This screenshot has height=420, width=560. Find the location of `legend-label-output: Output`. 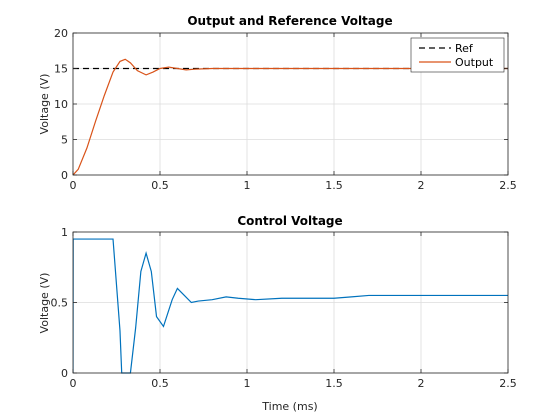

legend-label-output: Output is located at coordinates (474, 62).